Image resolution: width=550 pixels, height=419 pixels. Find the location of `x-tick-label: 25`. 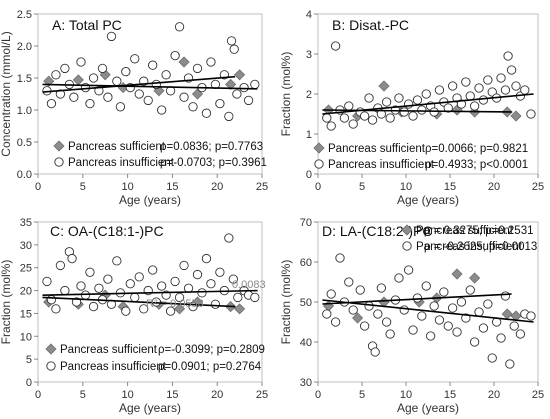

x-tick-label: 25 is located at coordinates (262, 187).